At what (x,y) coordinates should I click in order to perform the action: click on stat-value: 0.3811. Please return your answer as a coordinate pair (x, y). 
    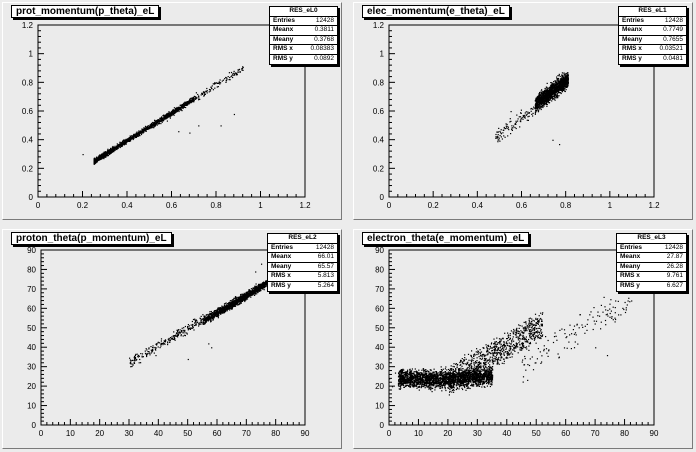
    Looking at the image, I should click on (324, 30).